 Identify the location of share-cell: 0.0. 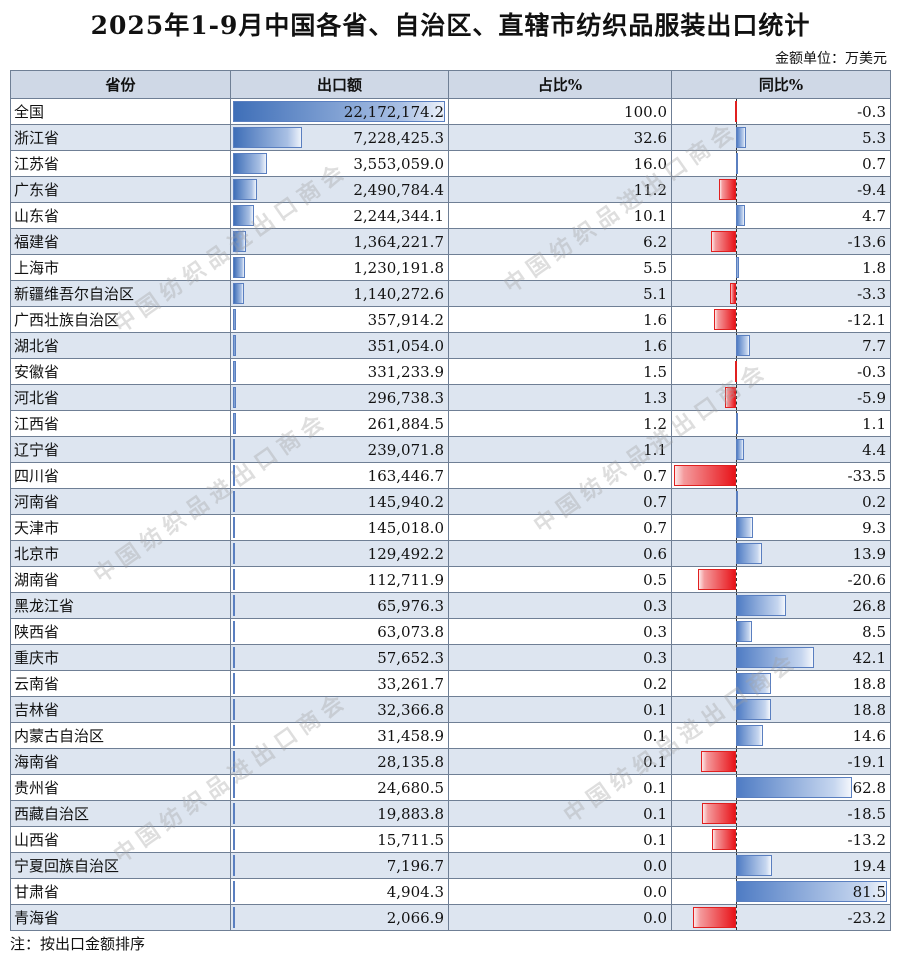
(560, 891).